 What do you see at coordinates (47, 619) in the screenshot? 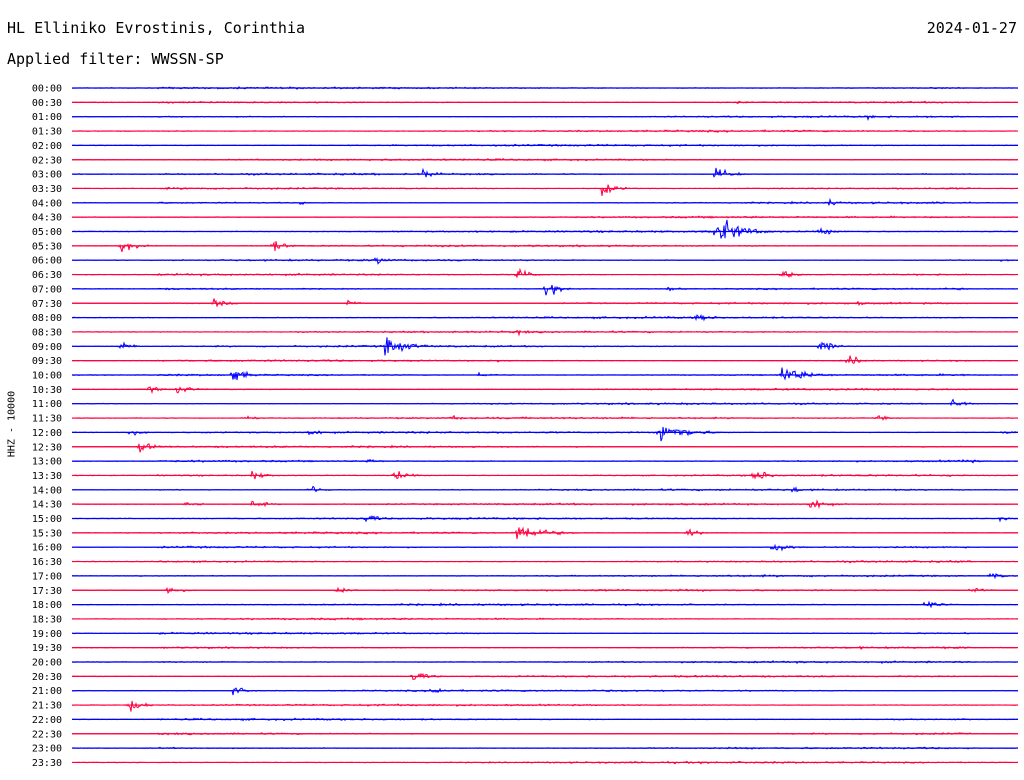
I see `time-tick-label: 18:30` at bounding box center [47, 619].